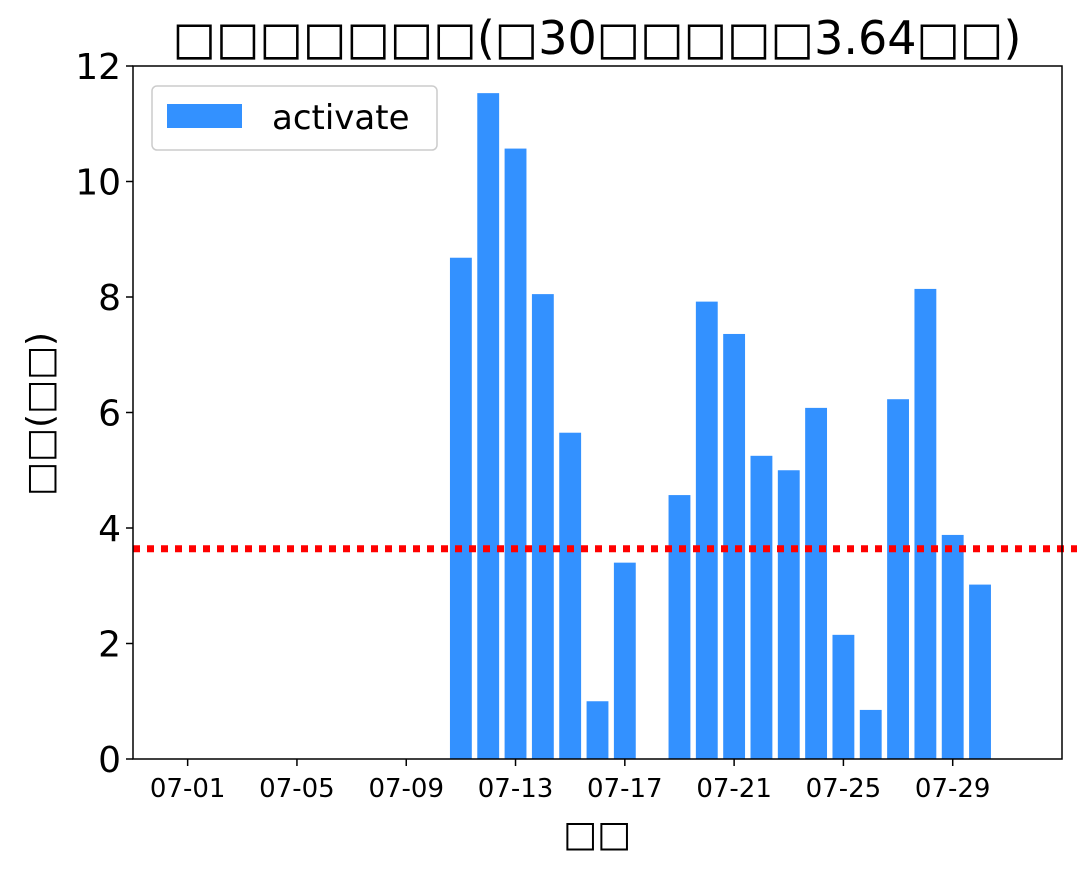 The height and width of the screenshot is (872, 1077). What do you see at coordinates (570, 781) in the screenshot?
I see `x-axis-ticks: 07-01 07-05 07-09 07-13 07-17 07-21 07-25 07-29` at bounding box center [570, 781].